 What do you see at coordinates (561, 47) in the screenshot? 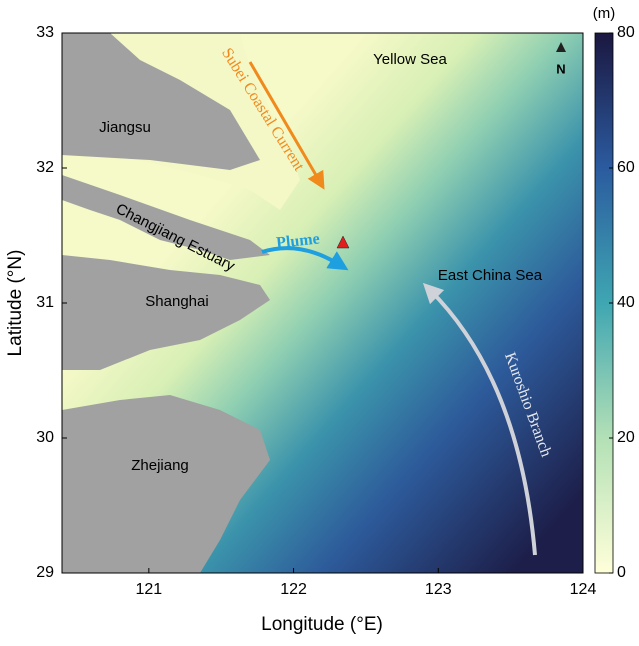
I see `north-arrow` at bounding box center [561, 47].